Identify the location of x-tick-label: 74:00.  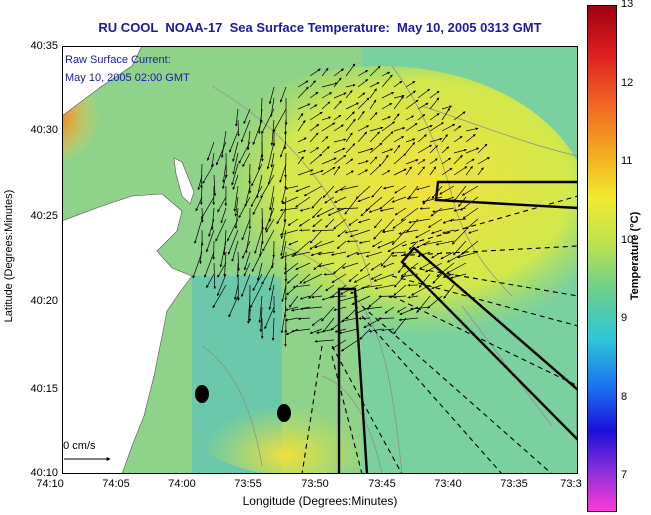
(182, 484).